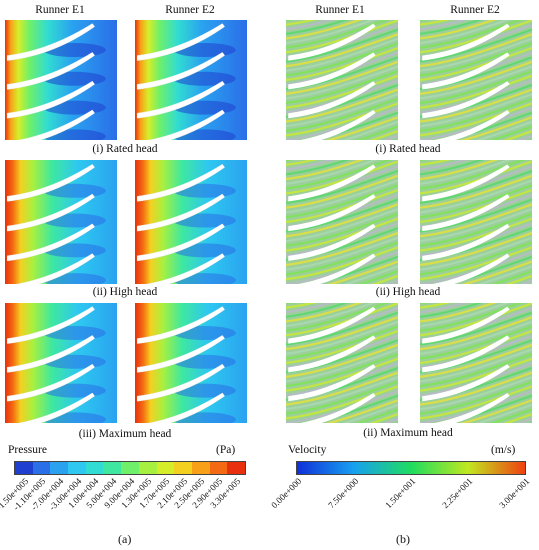 The width and height of the screenshot is (539, 550). Describe the element at coordinates (403, 539) in the screenshot. I see `right-sublabel: (b)` at that location.